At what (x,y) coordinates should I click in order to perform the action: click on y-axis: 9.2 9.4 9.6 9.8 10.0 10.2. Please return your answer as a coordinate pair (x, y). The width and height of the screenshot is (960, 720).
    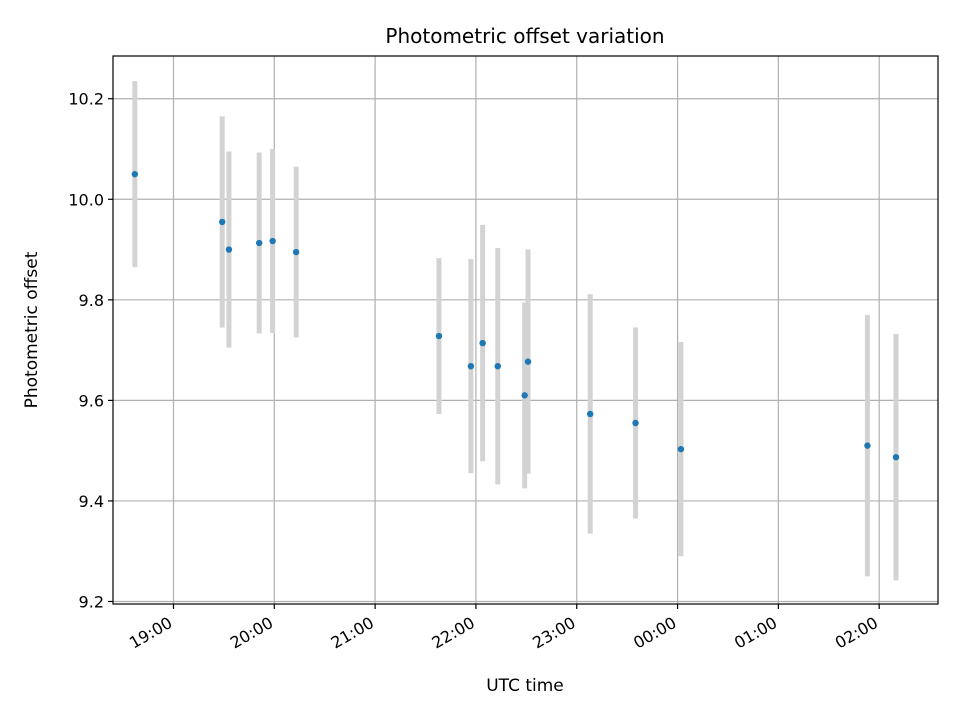
    Looking at the image, I should click on (90, 350).